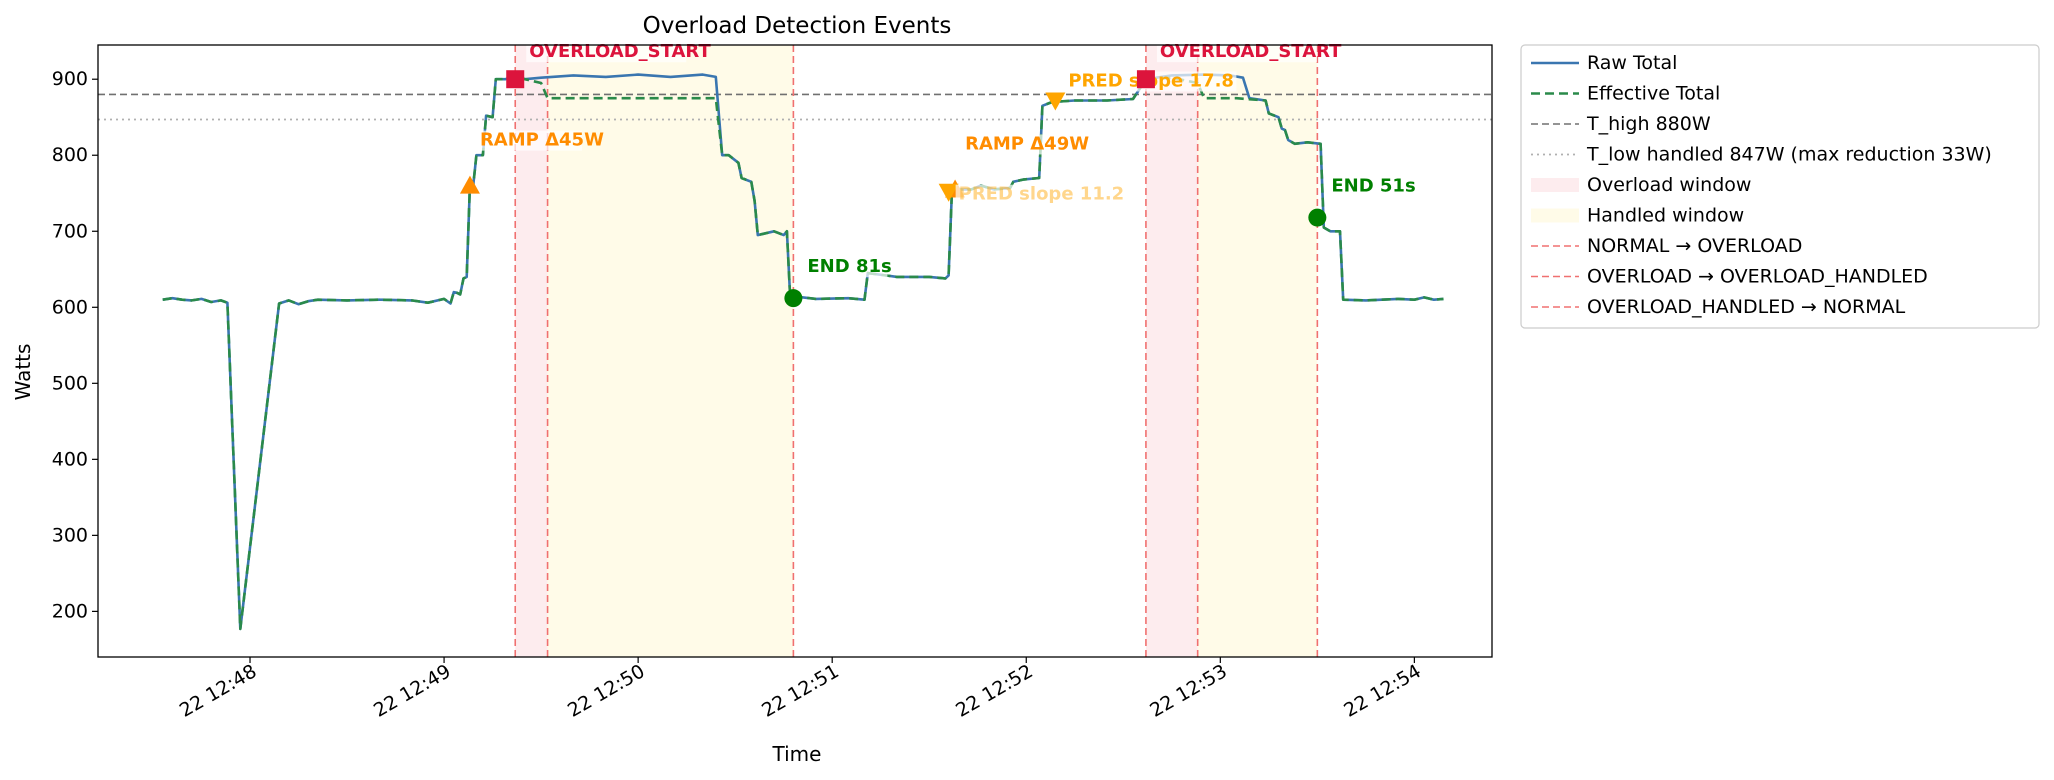 This screenshot has width=2054, height=780. What do you see at coordinates (469, 184) in the screenshot?
I see `ramp-marker` at bounding box center [469, 184].